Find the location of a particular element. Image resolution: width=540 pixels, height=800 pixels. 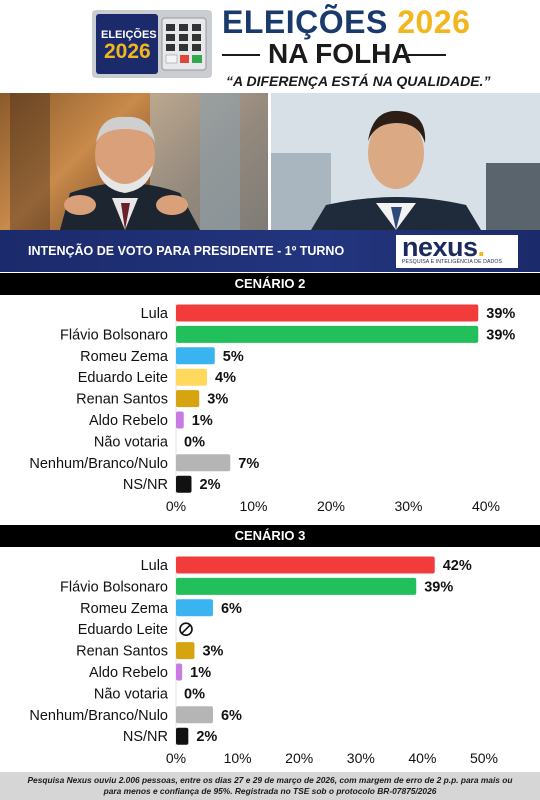

photo-lula is located at coordinates (134, 161).